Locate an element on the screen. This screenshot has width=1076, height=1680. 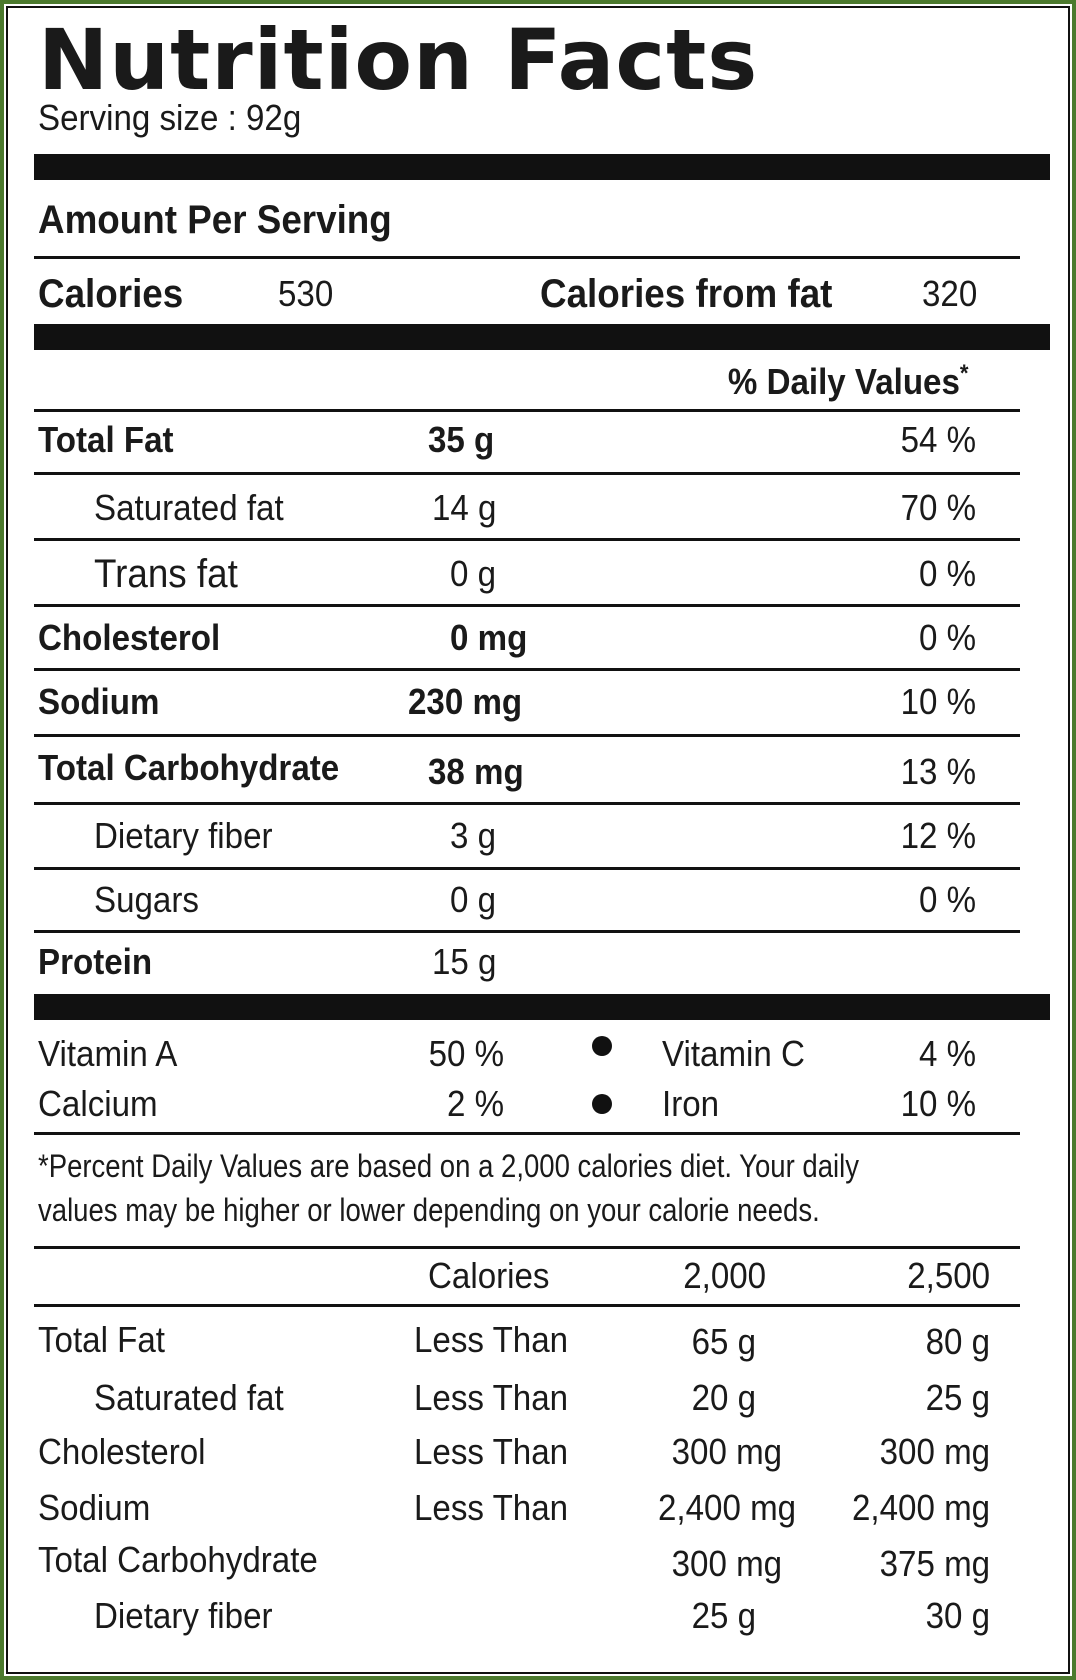
nutrient-amount: 0 mg is located at coordinates (489, 637).